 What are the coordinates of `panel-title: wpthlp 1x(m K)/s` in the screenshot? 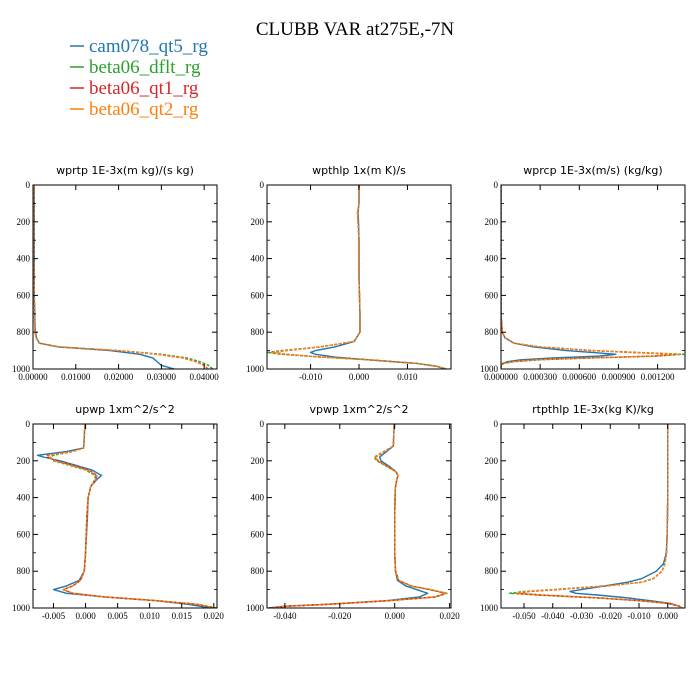 It's located at (359, 170).